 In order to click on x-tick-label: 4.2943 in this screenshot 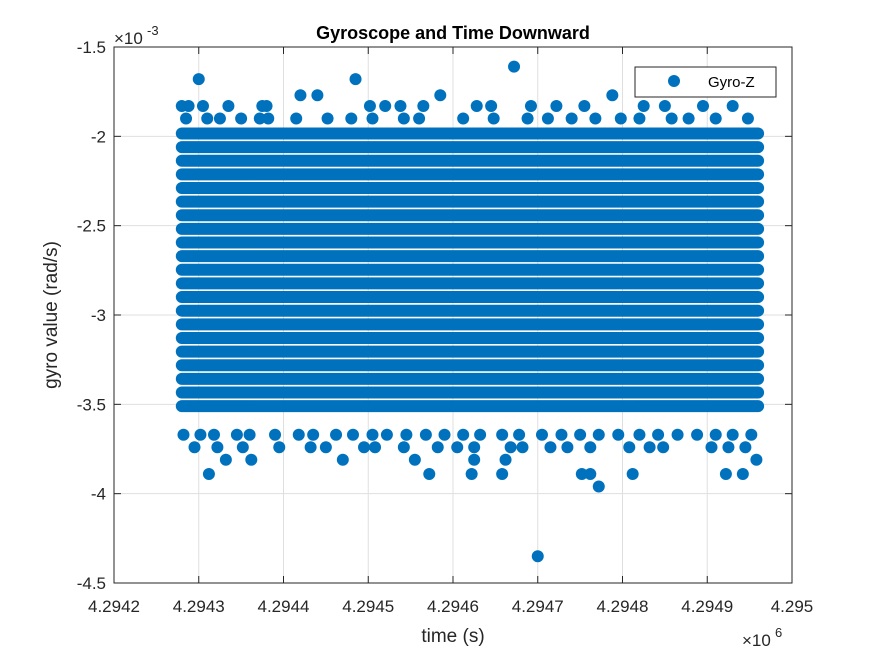, I will do `click(199, 606)`.